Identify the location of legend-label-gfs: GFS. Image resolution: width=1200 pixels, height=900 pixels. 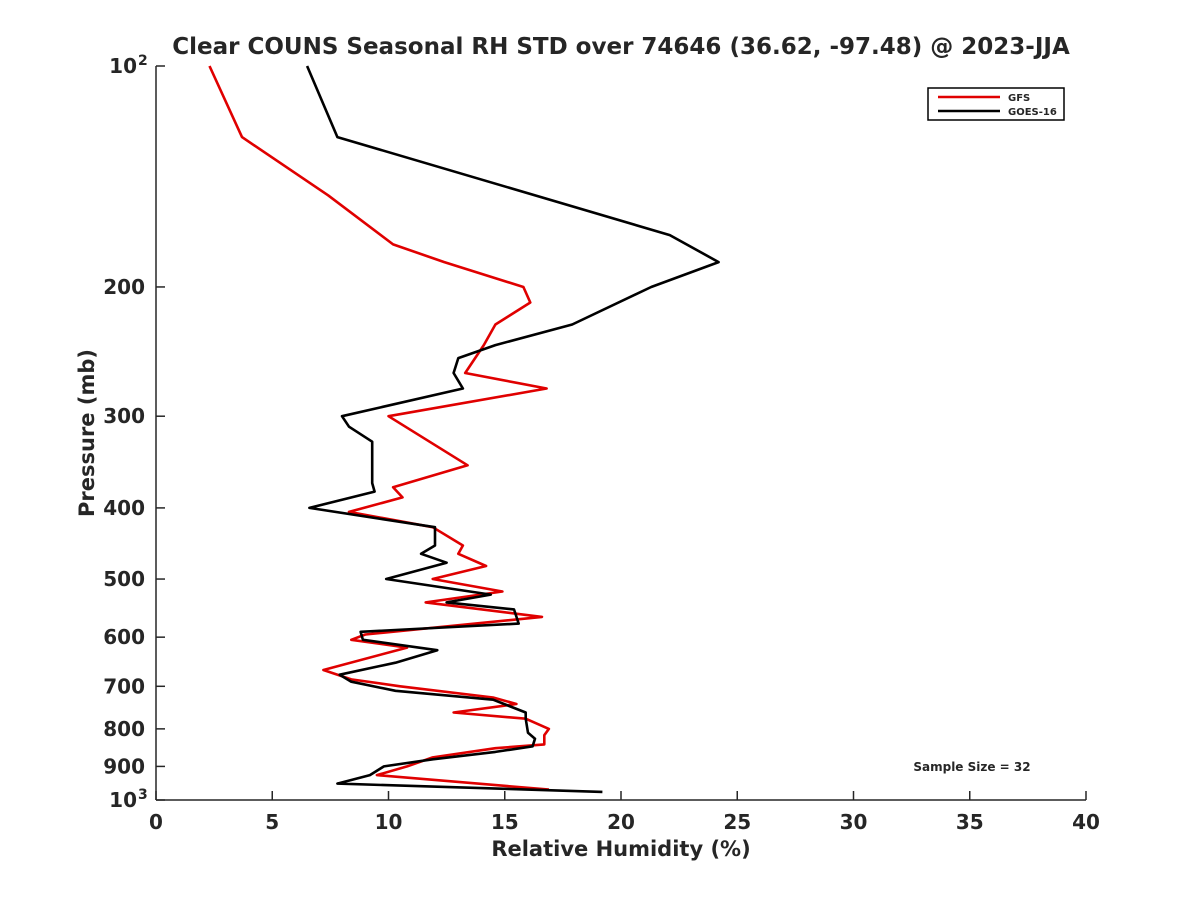
(1019, 98).